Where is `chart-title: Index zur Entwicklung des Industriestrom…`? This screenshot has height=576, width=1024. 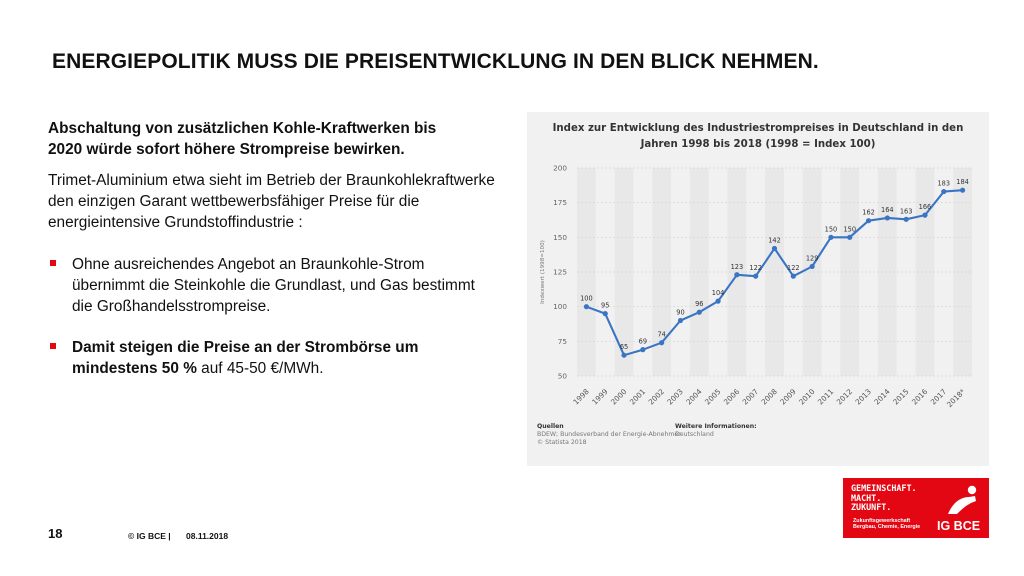
chart-title: Index zur Entwicklung des Industriestrom… is located at coordinates (758, 137).